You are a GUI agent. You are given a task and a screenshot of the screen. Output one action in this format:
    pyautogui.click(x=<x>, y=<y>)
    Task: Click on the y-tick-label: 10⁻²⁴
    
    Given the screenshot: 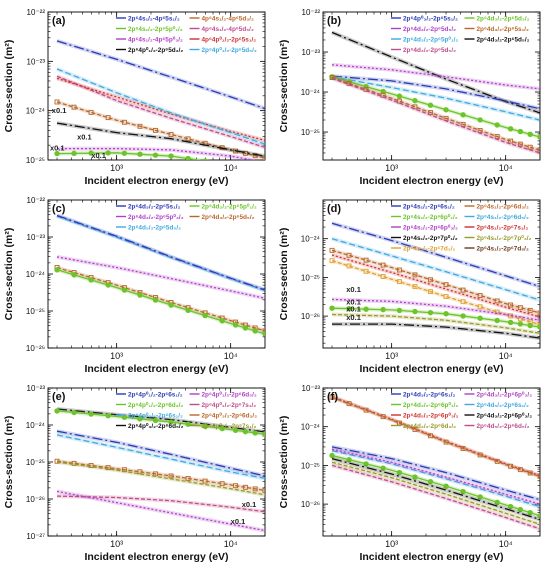 What is the action you would take?
    pyautogui.click(x=311, y=427)
    